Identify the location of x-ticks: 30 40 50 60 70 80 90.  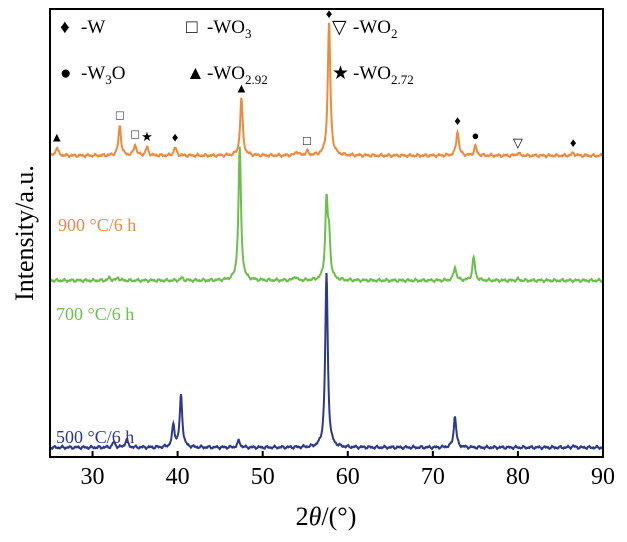
(348, 470).